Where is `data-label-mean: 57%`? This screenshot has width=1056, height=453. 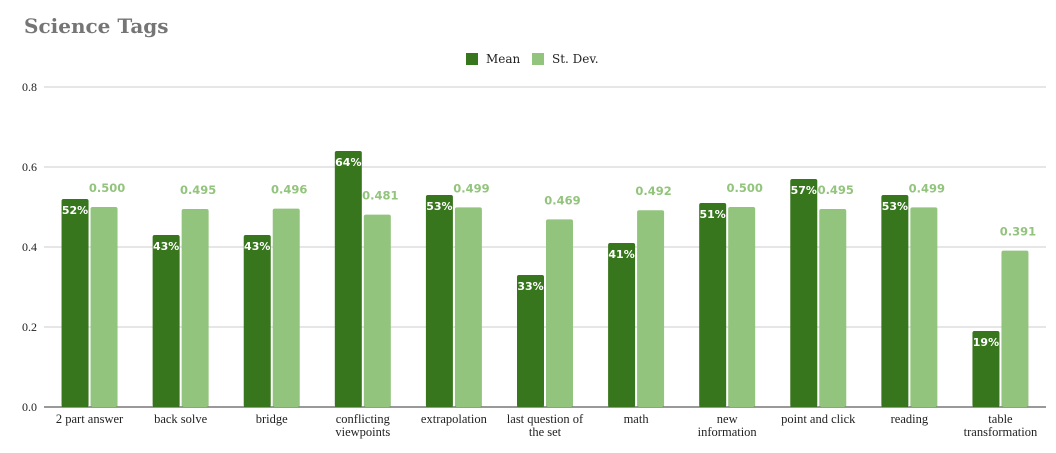 data-label-mean: 57% is located at coordinates (804, 190).